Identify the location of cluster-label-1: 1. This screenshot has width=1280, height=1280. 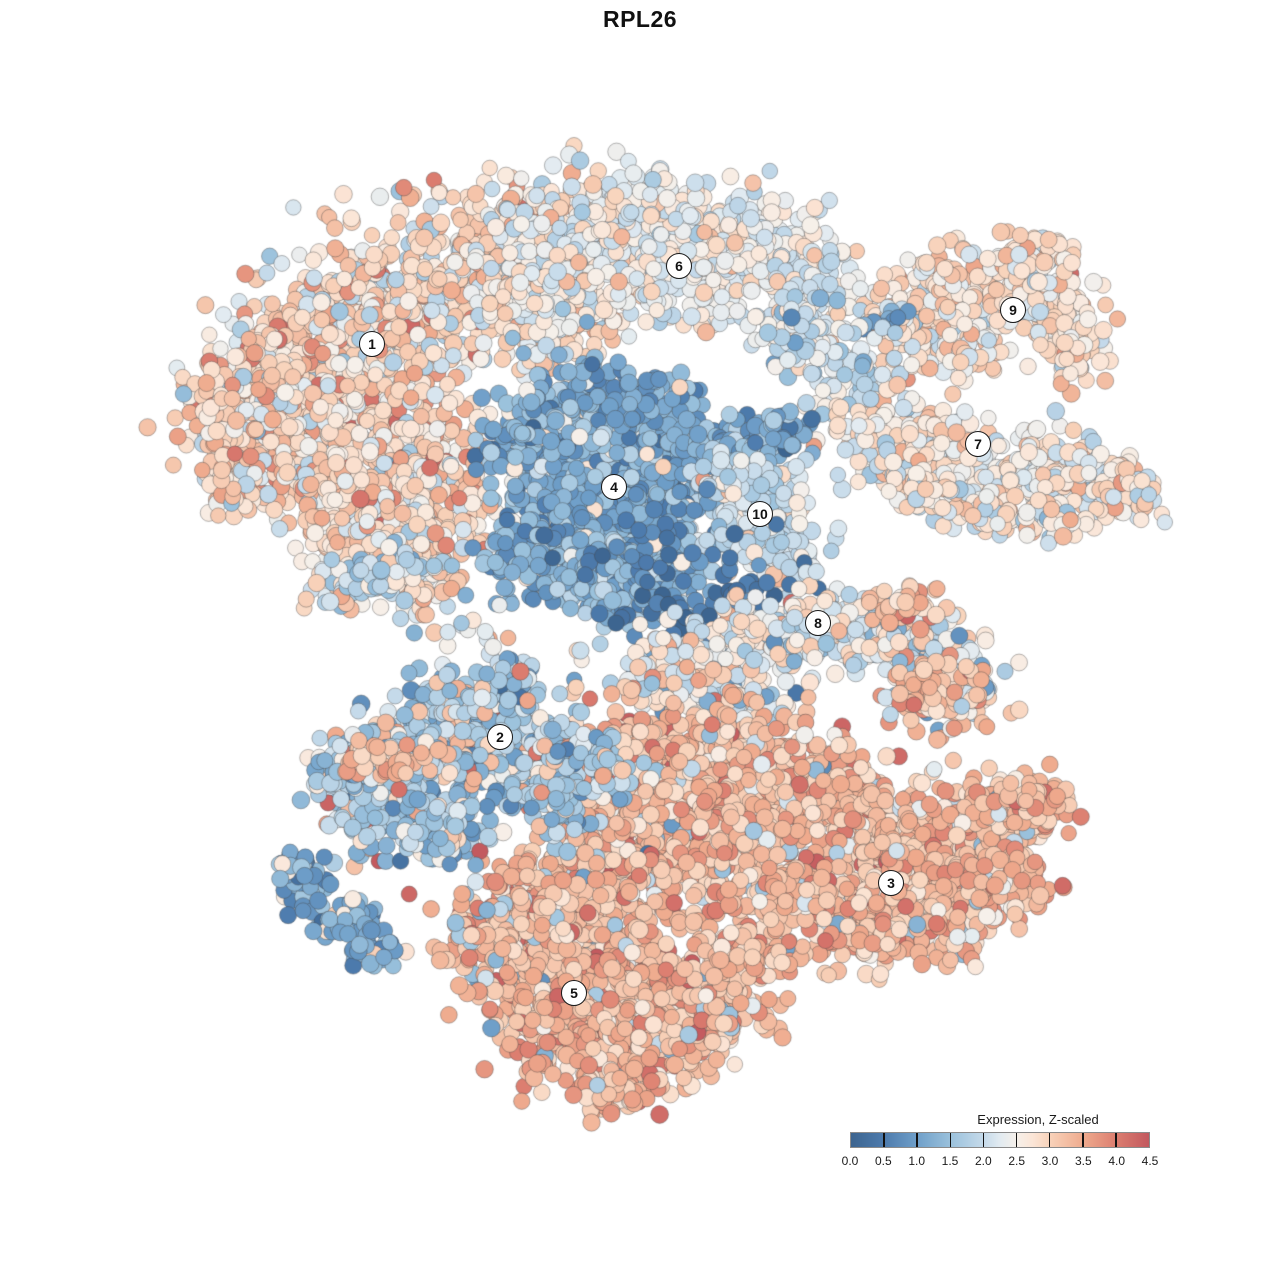
(372, 344).